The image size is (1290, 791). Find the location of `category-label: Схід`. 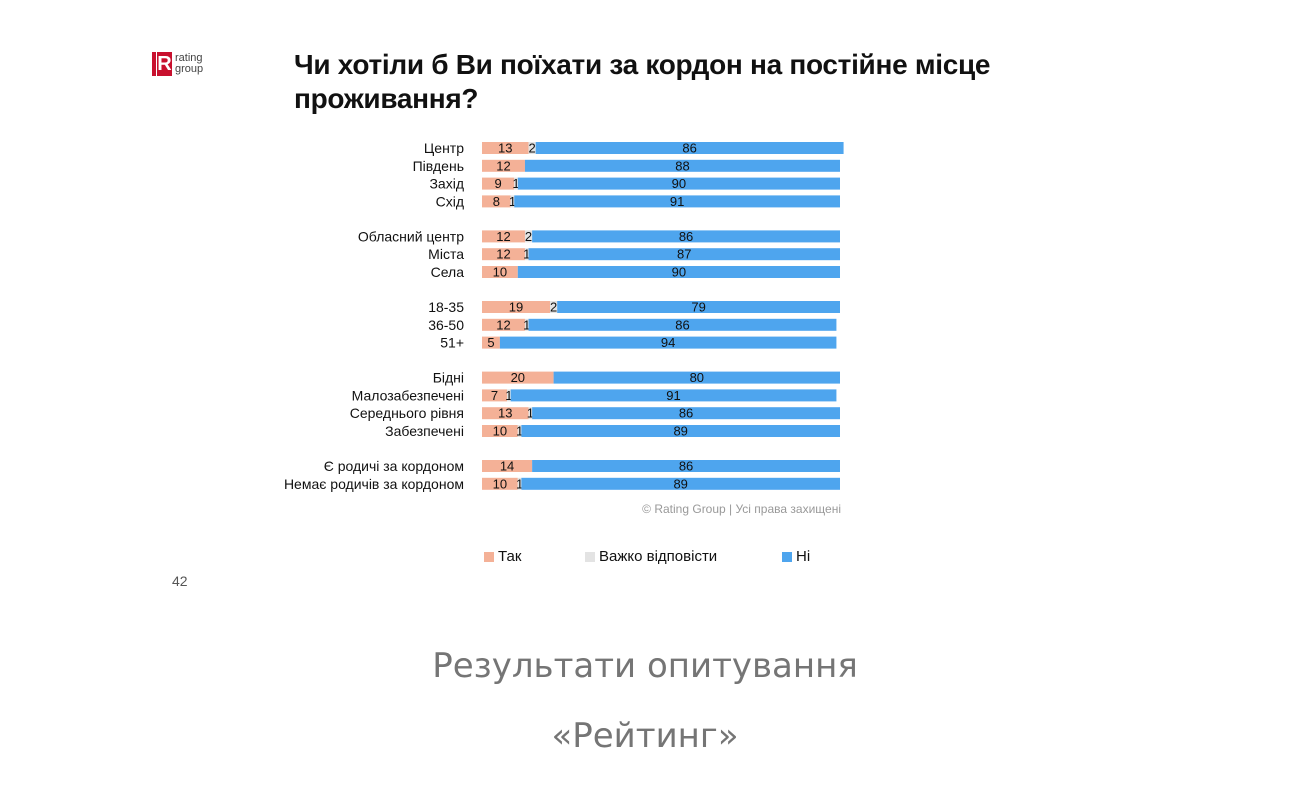

category-label: Схід is located at coordinates (450, 201).